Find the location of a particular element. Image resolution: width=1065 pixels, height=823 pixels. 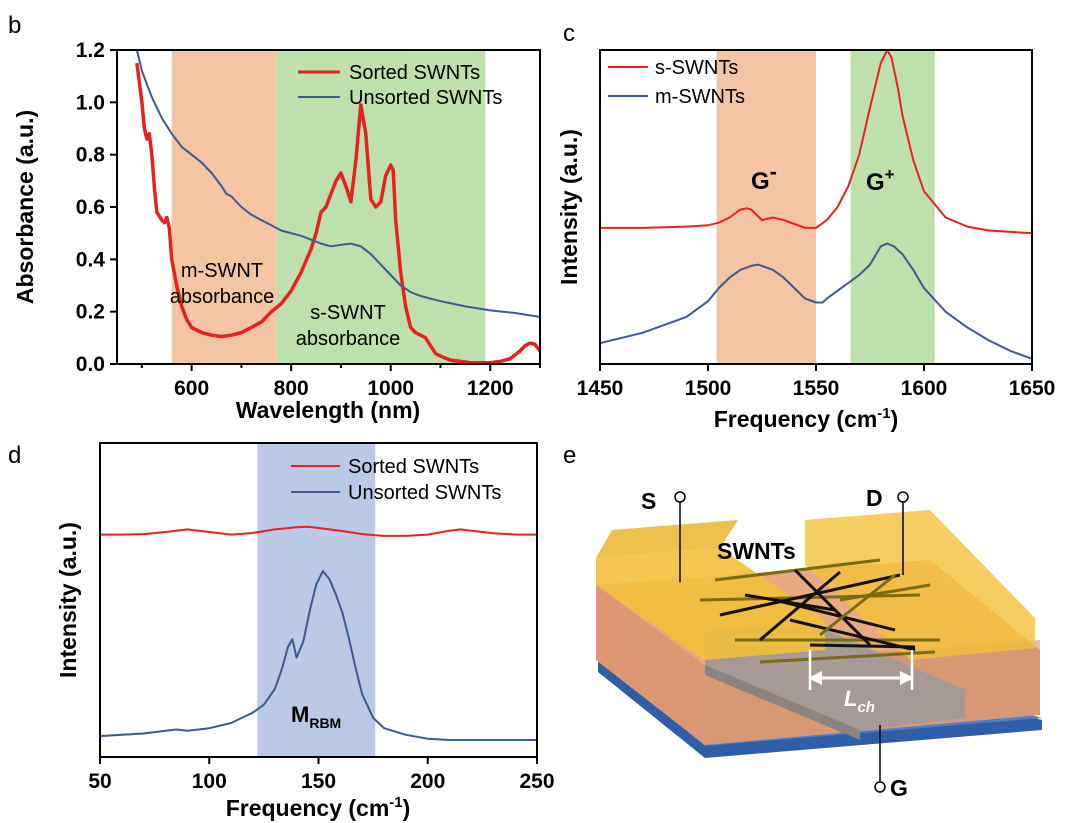

panel-b-xtick-label: 1200 is located at coordinates (490, 388).